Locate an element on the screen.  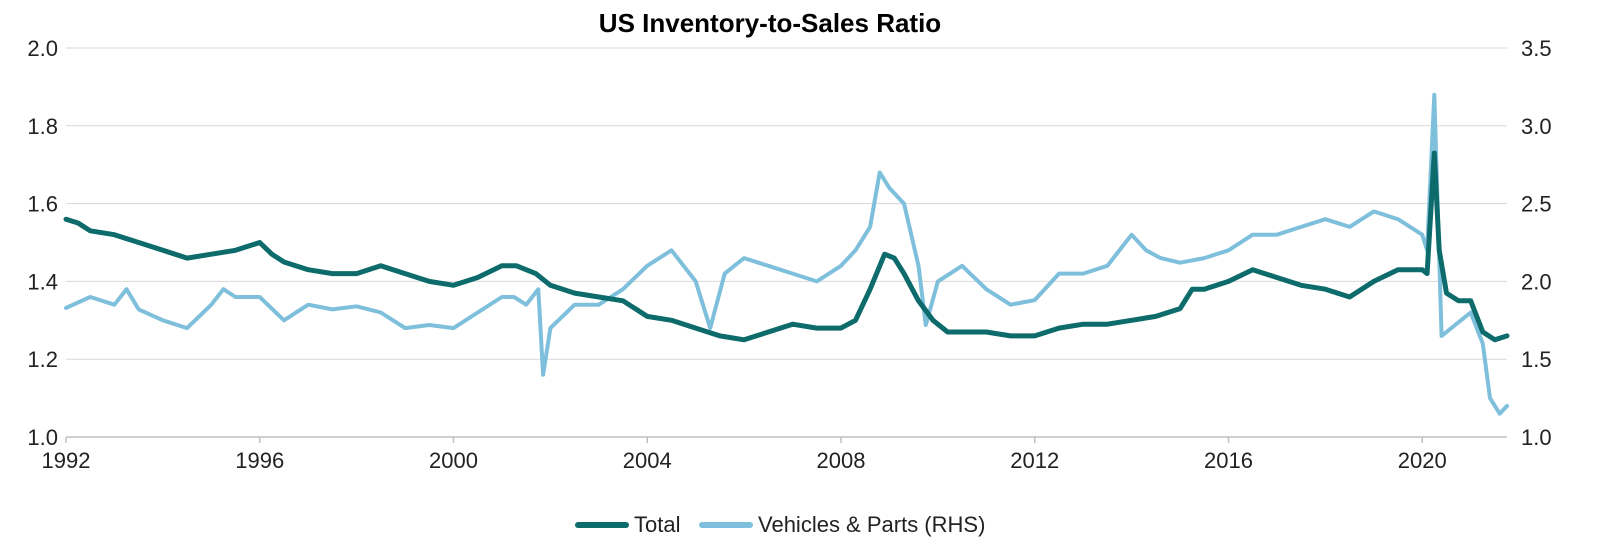
left-y-tick-label: 1.4 is located at coordinates (42, 281).